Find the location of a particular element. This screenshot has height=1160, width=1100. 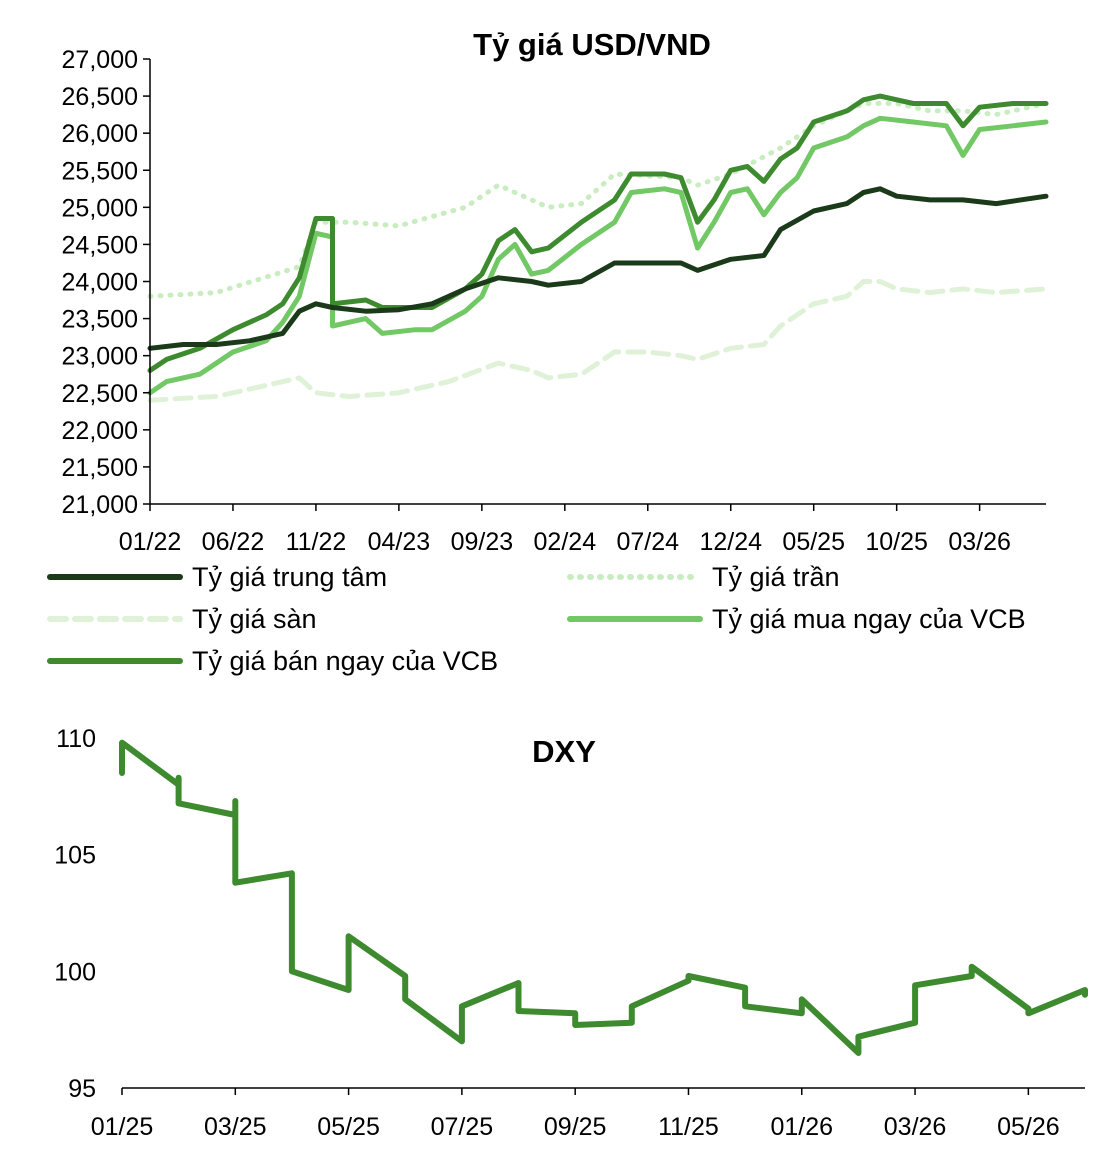

dxy-x-tick-label: 07/25 is located at coordinates (462, 1127).